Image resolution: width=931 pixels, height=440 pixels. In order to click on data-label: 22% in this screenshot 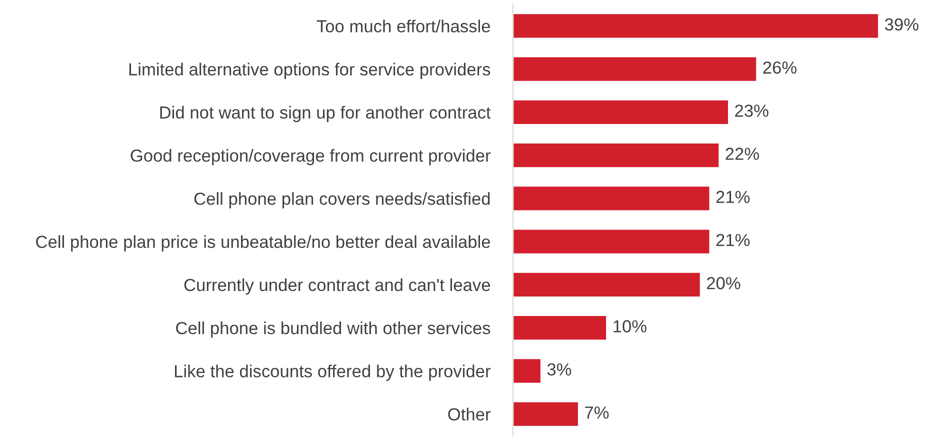, I will do `click(742, 154)`.